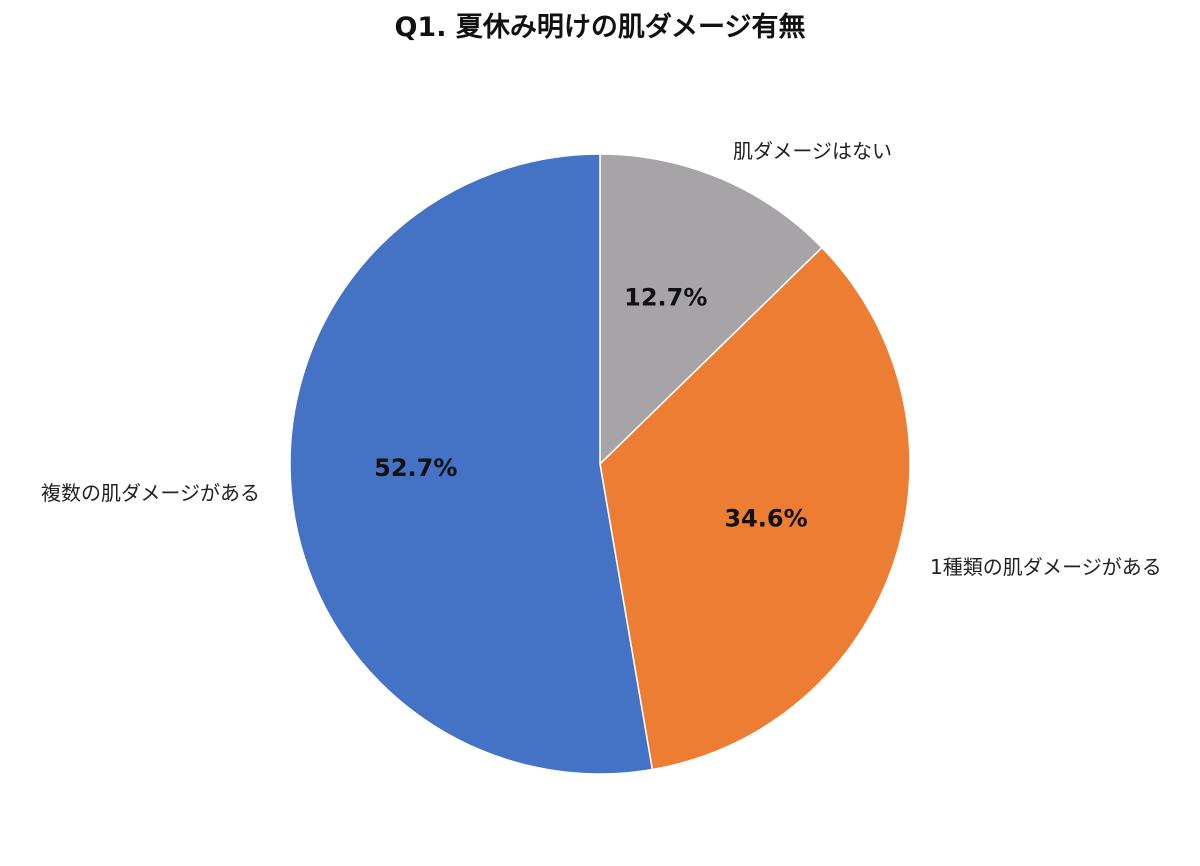 This screenshot has height=866, width=1200. What do you see at coordinates (765, 519) in the screenshot?
I see `slice-percent-label: 34.6%` at bounding box center [765, 519].